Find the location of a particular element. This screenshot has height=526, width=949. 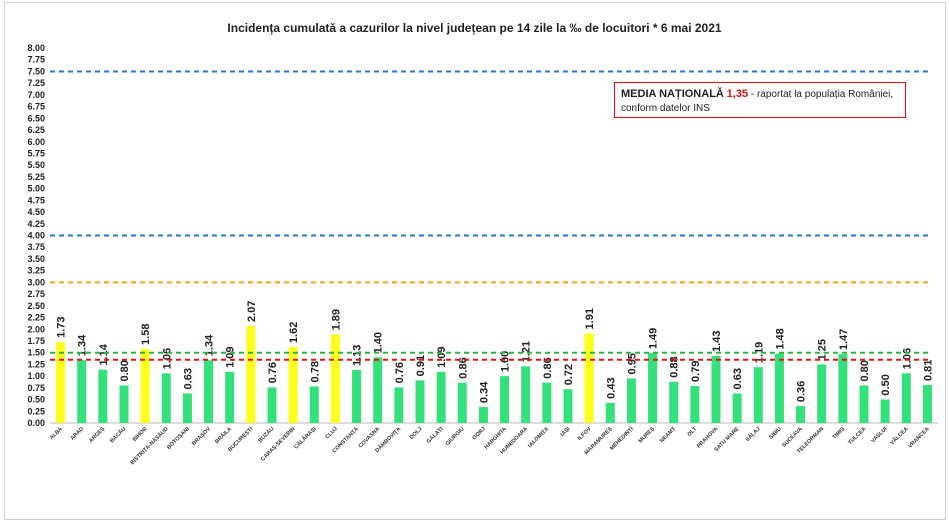

value-label: 1.09 is located at coordinates (442, 356).